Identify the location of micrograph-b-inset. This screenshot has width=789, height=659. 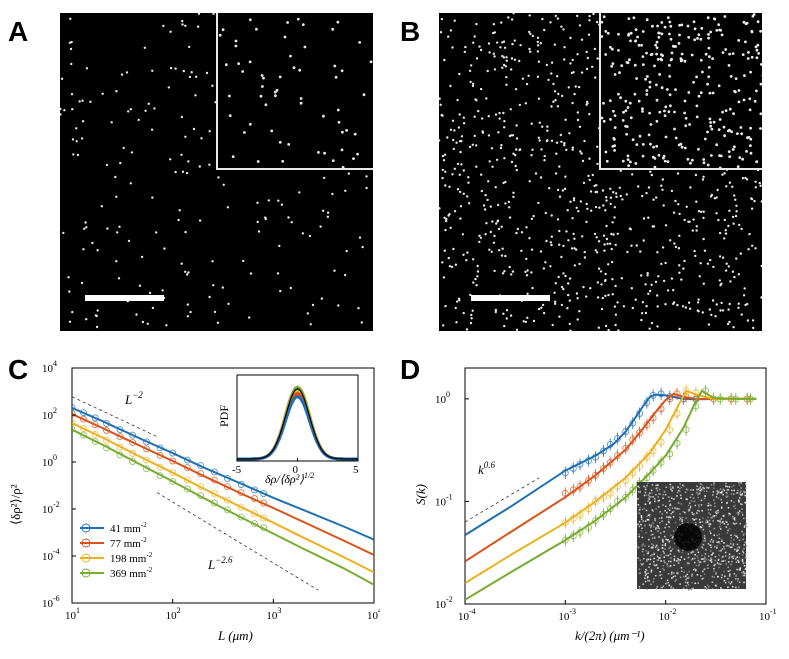
(680, 91).